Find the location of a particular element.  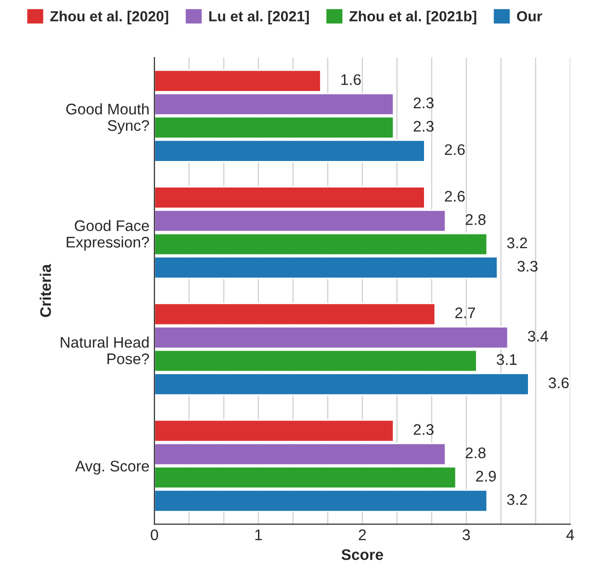

y-axis-title: Criteria is located at coordinates (45, 290).